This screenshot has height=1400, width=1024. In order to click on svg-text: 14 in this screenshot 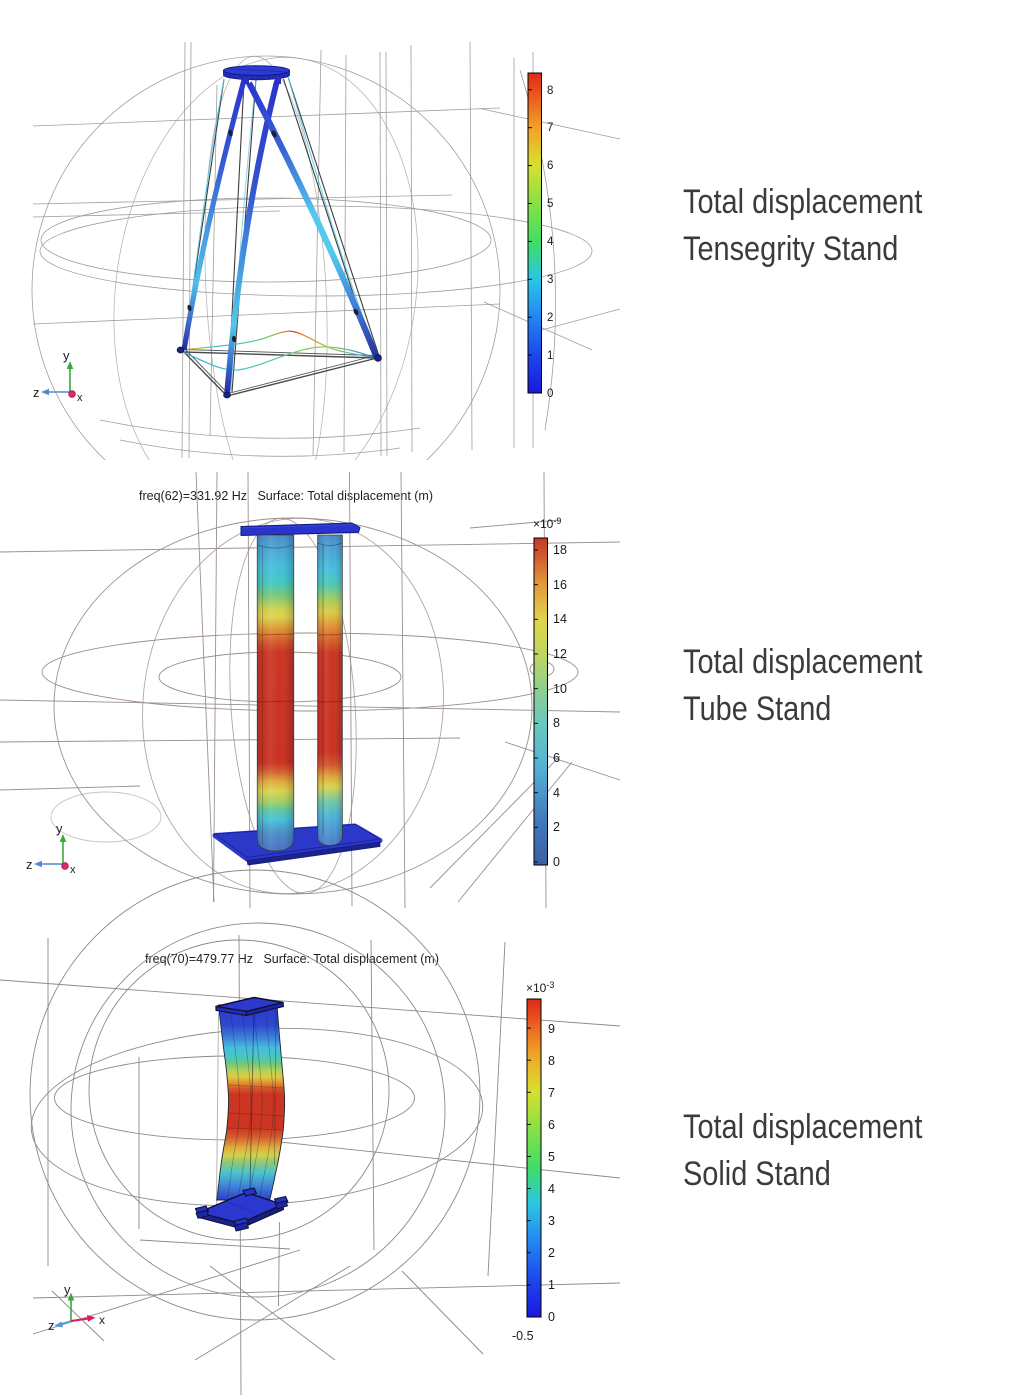, I will do `click(560, 619)`.